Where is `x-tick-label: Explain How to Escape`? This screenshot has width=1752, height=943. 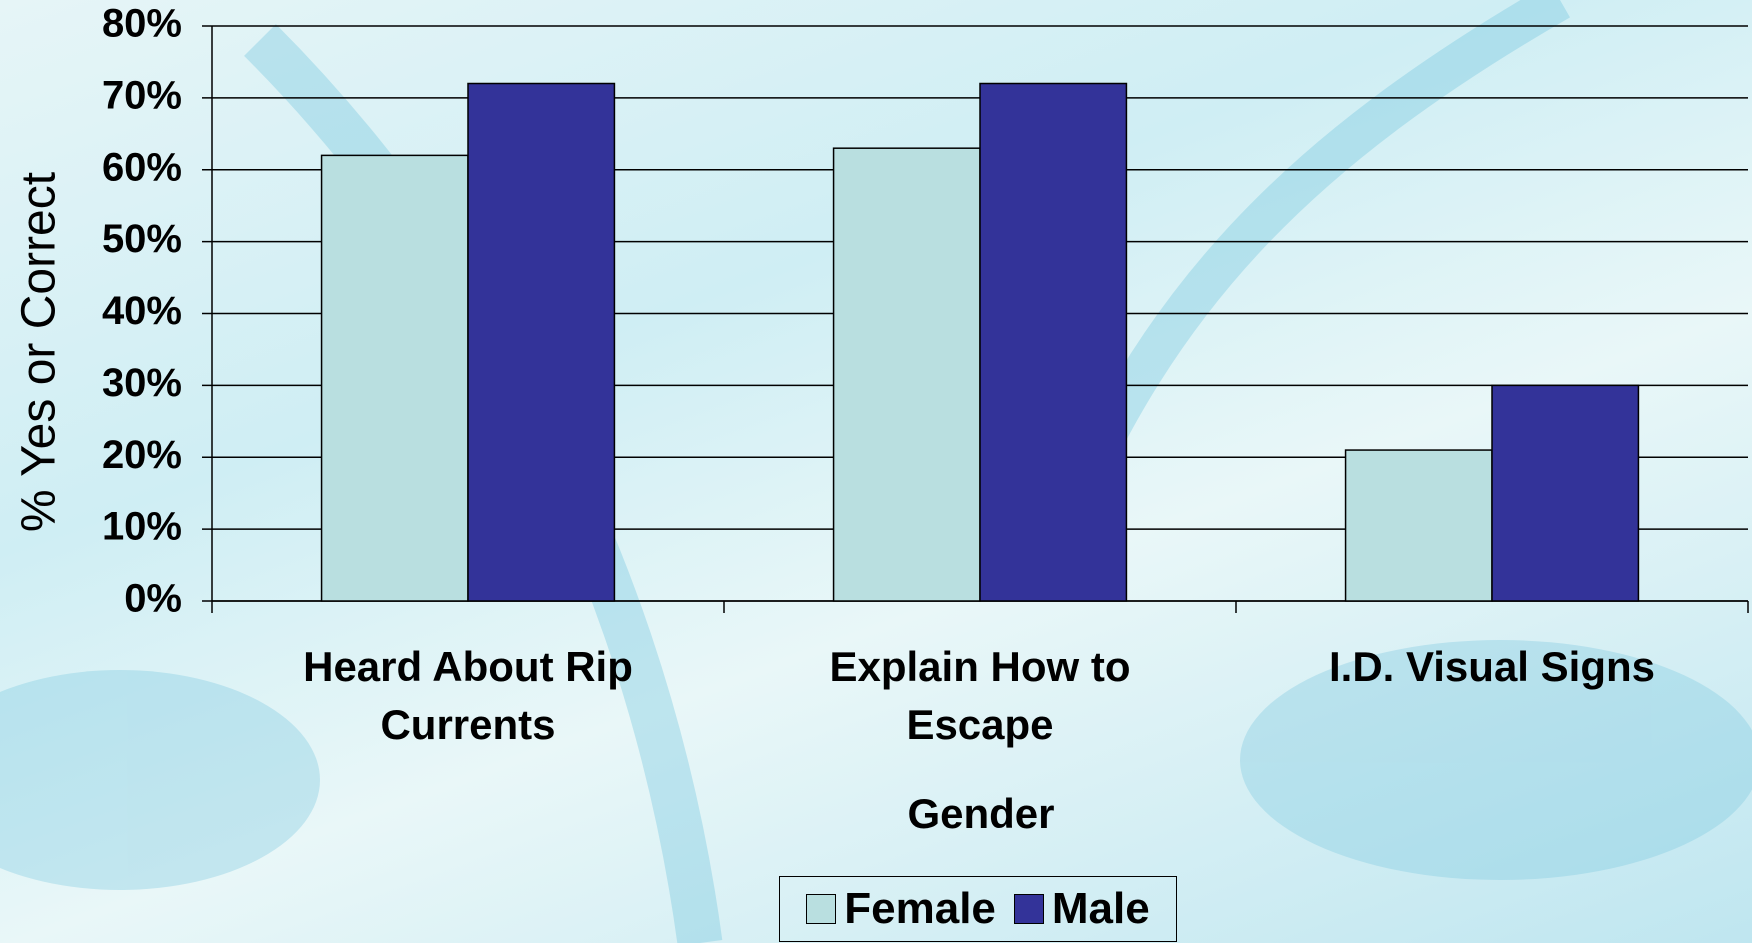
x-tick-label: Explain How to Escape is located at coordinates (980, 695).